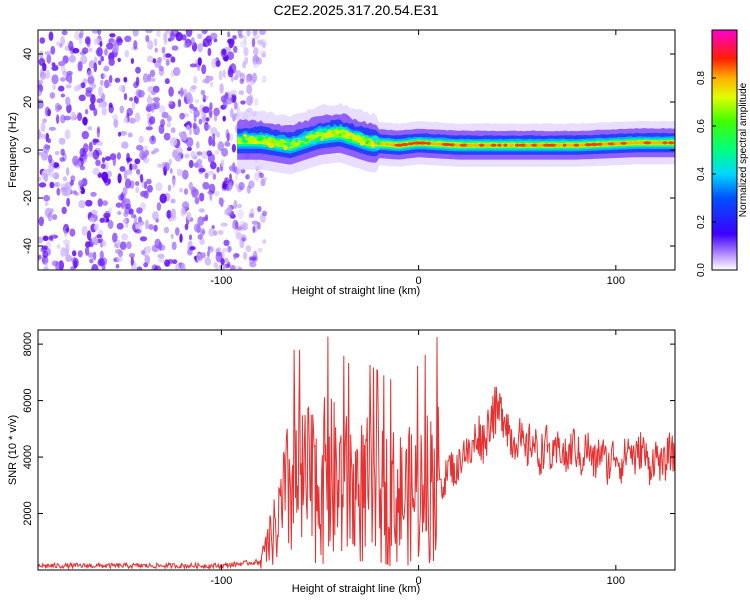 The height and width of the screenshot is (600, 750). Describe the element at coordinates (743, 149) in the screenshot. I see `colorbar-label: Normalized spectral amplitude` at that location.